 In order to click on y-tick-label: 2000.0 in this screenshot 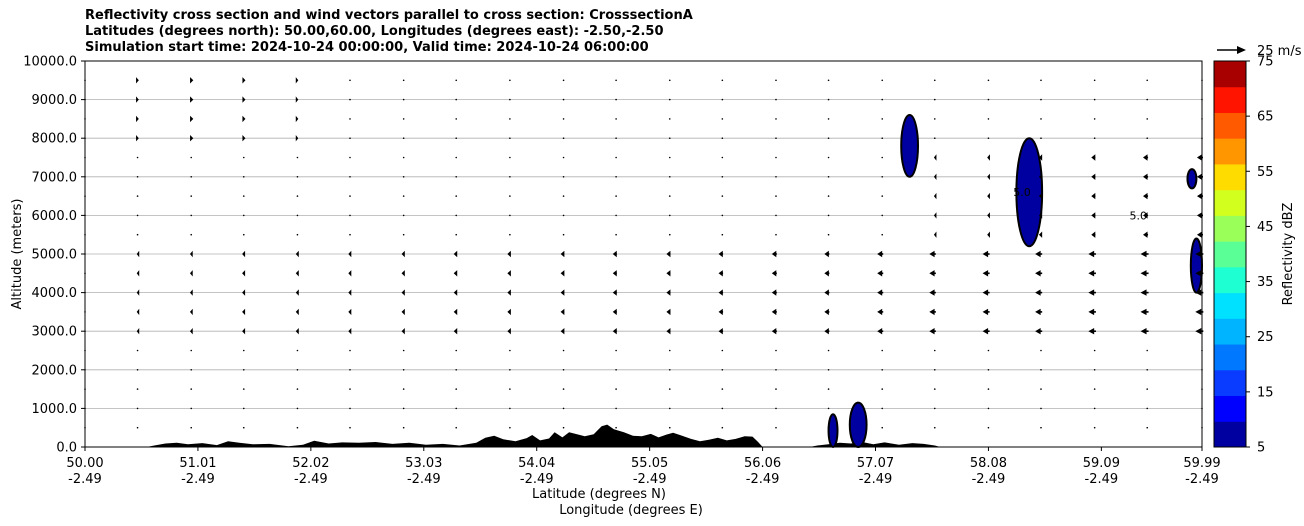, I will do `click(55, 370)`.